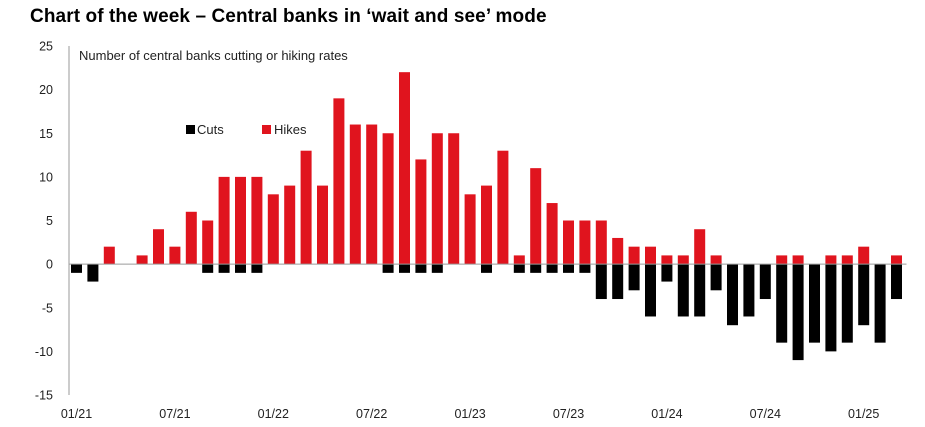 The width and height of the screenshot is (925, 427). What do you see at coordinates (469, 414) in the screenshot?
I see `x-tick-label: 01/23` at bounding box center [469, 414].